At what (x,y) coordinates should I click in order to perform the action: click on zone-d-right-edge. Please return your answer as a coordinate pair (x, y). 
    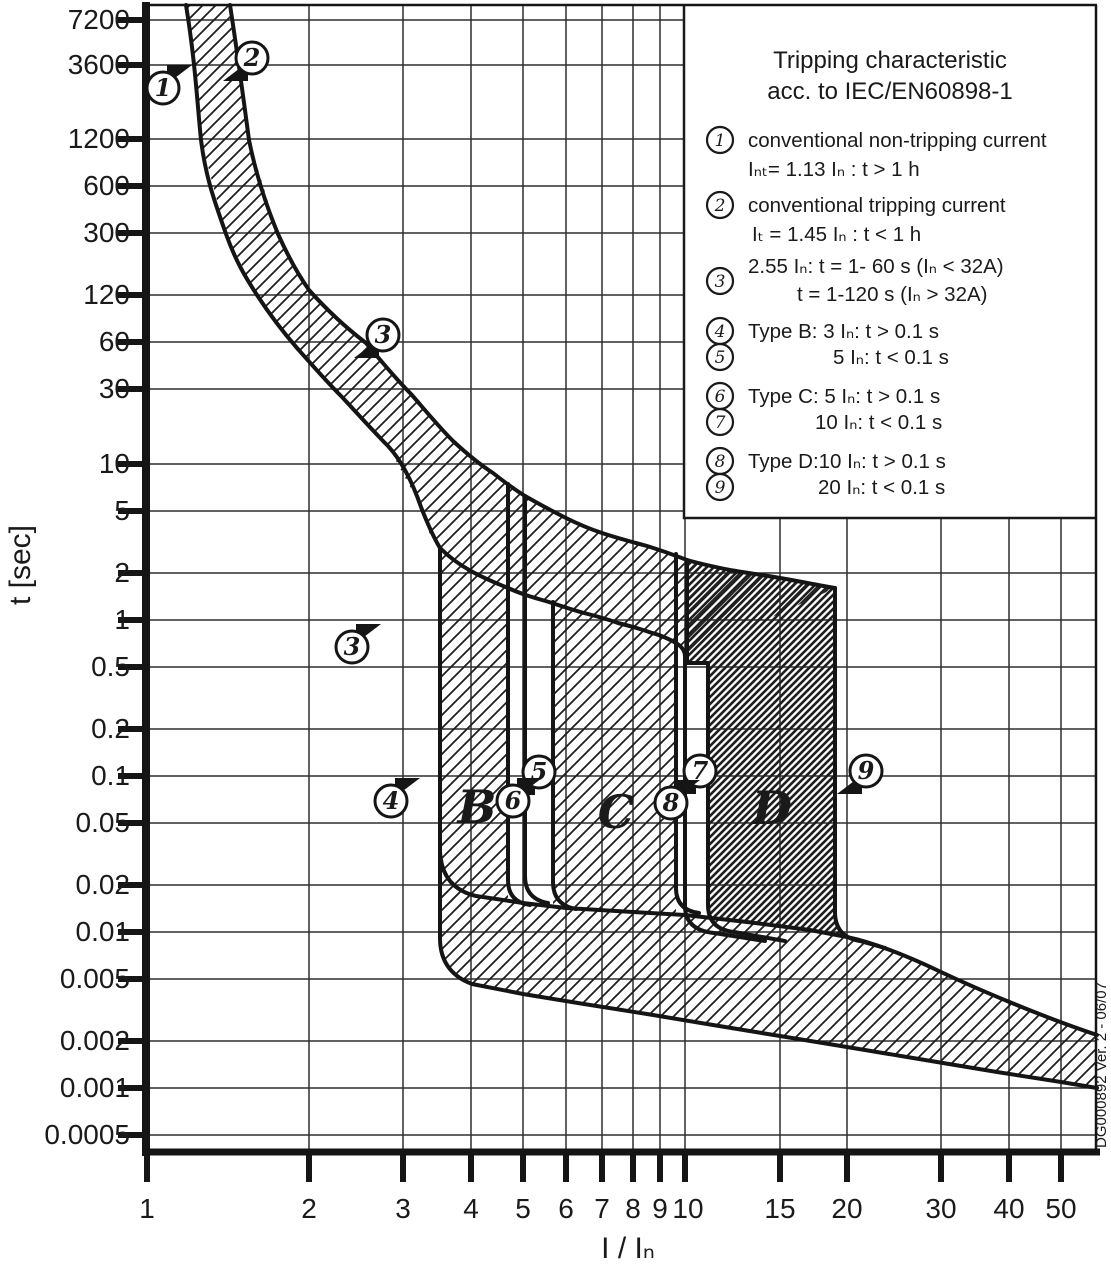
    Looking at the image, I should click on (860, 768).